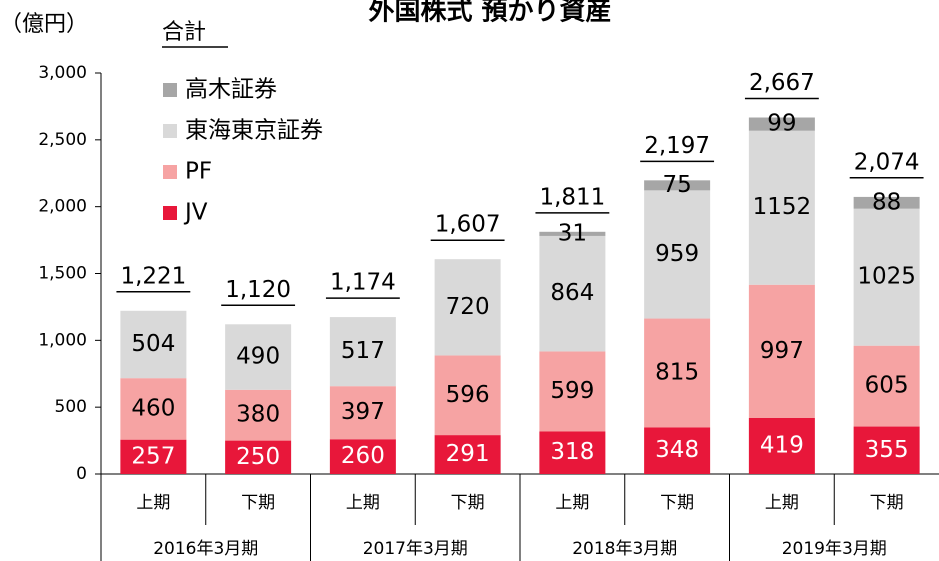 This screenshot has width=939, height=561. I want to click on total-label: 2,197, so click(677, 146).